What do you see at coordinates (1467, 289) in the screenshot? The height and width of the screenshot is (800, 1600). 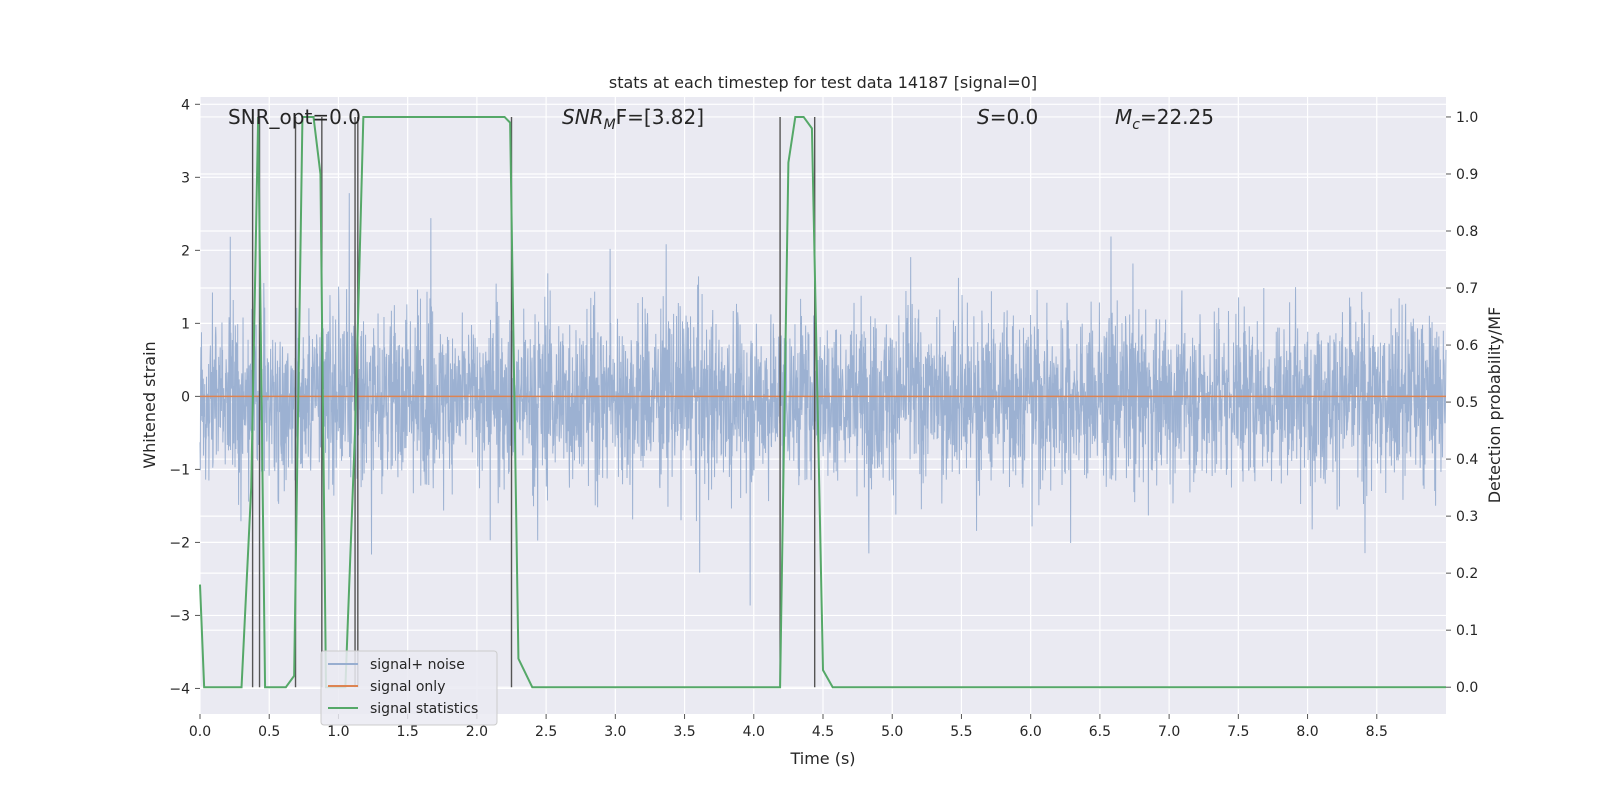 I see `y2-tick-label: 0.7` at bounding box center [1467, 289].